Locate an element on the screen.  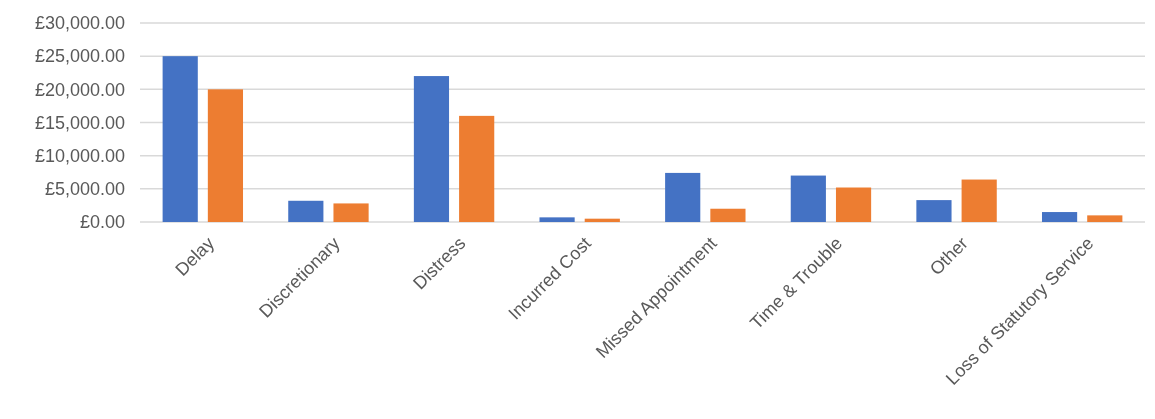
y-tick-label: £20,000.00 is located at coordinates (79, 89).